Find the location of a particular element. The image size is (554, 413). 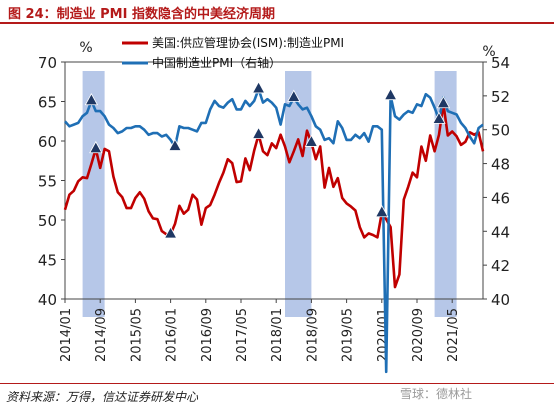

x-tick-label: 2014/09 is located at coordinates (101, 335).